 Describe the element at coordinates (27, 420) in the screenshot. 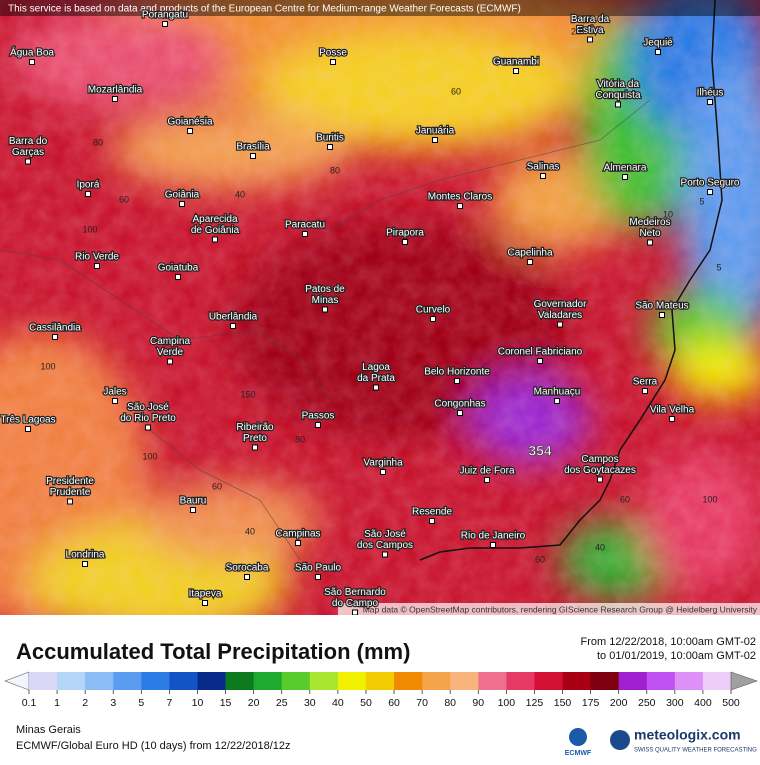

I see `city-name: Três Lagoas` at that location.